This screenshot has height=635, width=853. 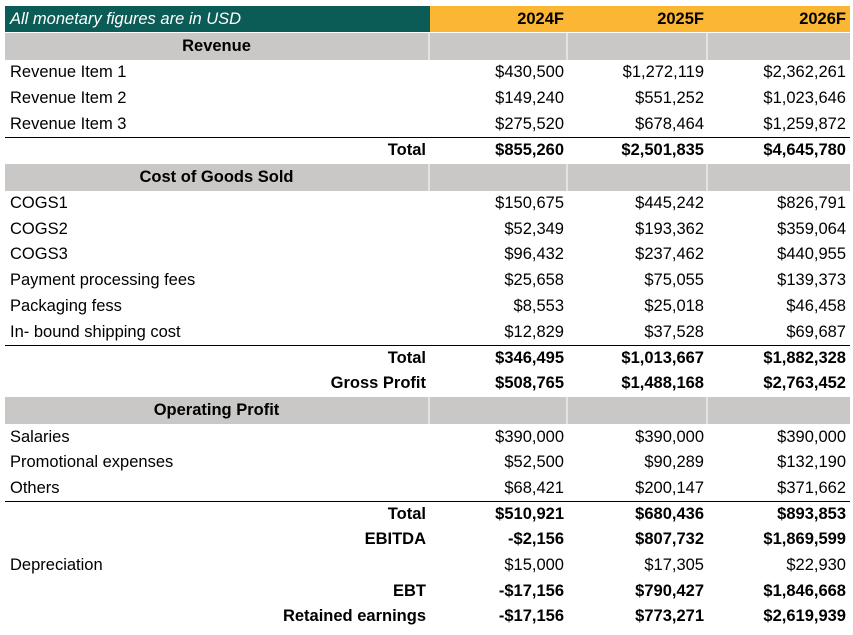 What do you see at coordinates (804, 98) in the screenshot?
I see `value-cell: $1,023,646` at bounding box center [804, 98].